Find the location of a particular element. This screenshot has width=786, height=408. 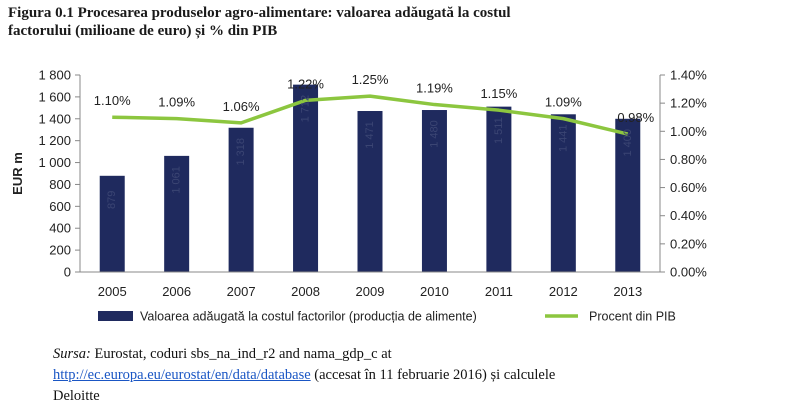

left-tick-label: 600 is located at coordinates (60, 206).